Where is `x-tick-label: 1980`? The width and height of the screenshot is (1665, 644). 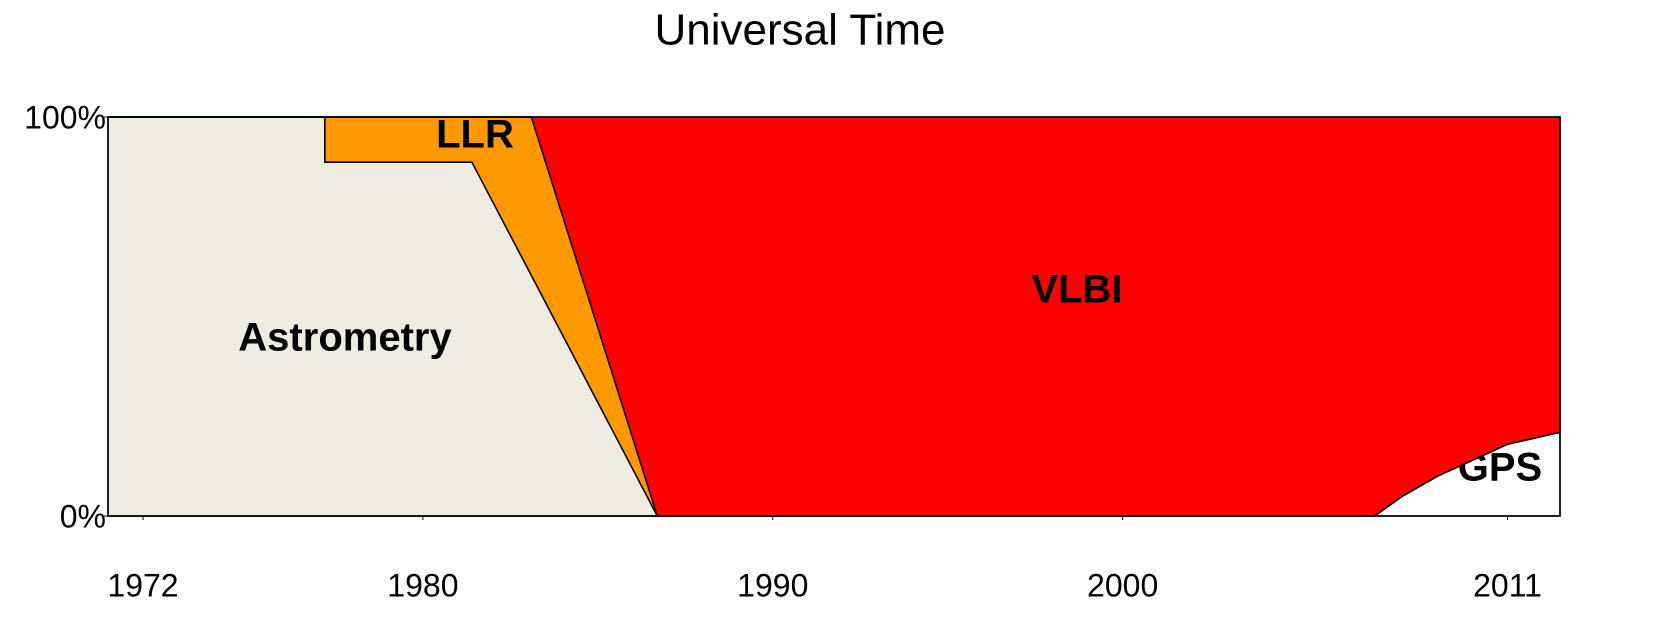 x-tick-label: 1980 is located at coordinates (422, 585).